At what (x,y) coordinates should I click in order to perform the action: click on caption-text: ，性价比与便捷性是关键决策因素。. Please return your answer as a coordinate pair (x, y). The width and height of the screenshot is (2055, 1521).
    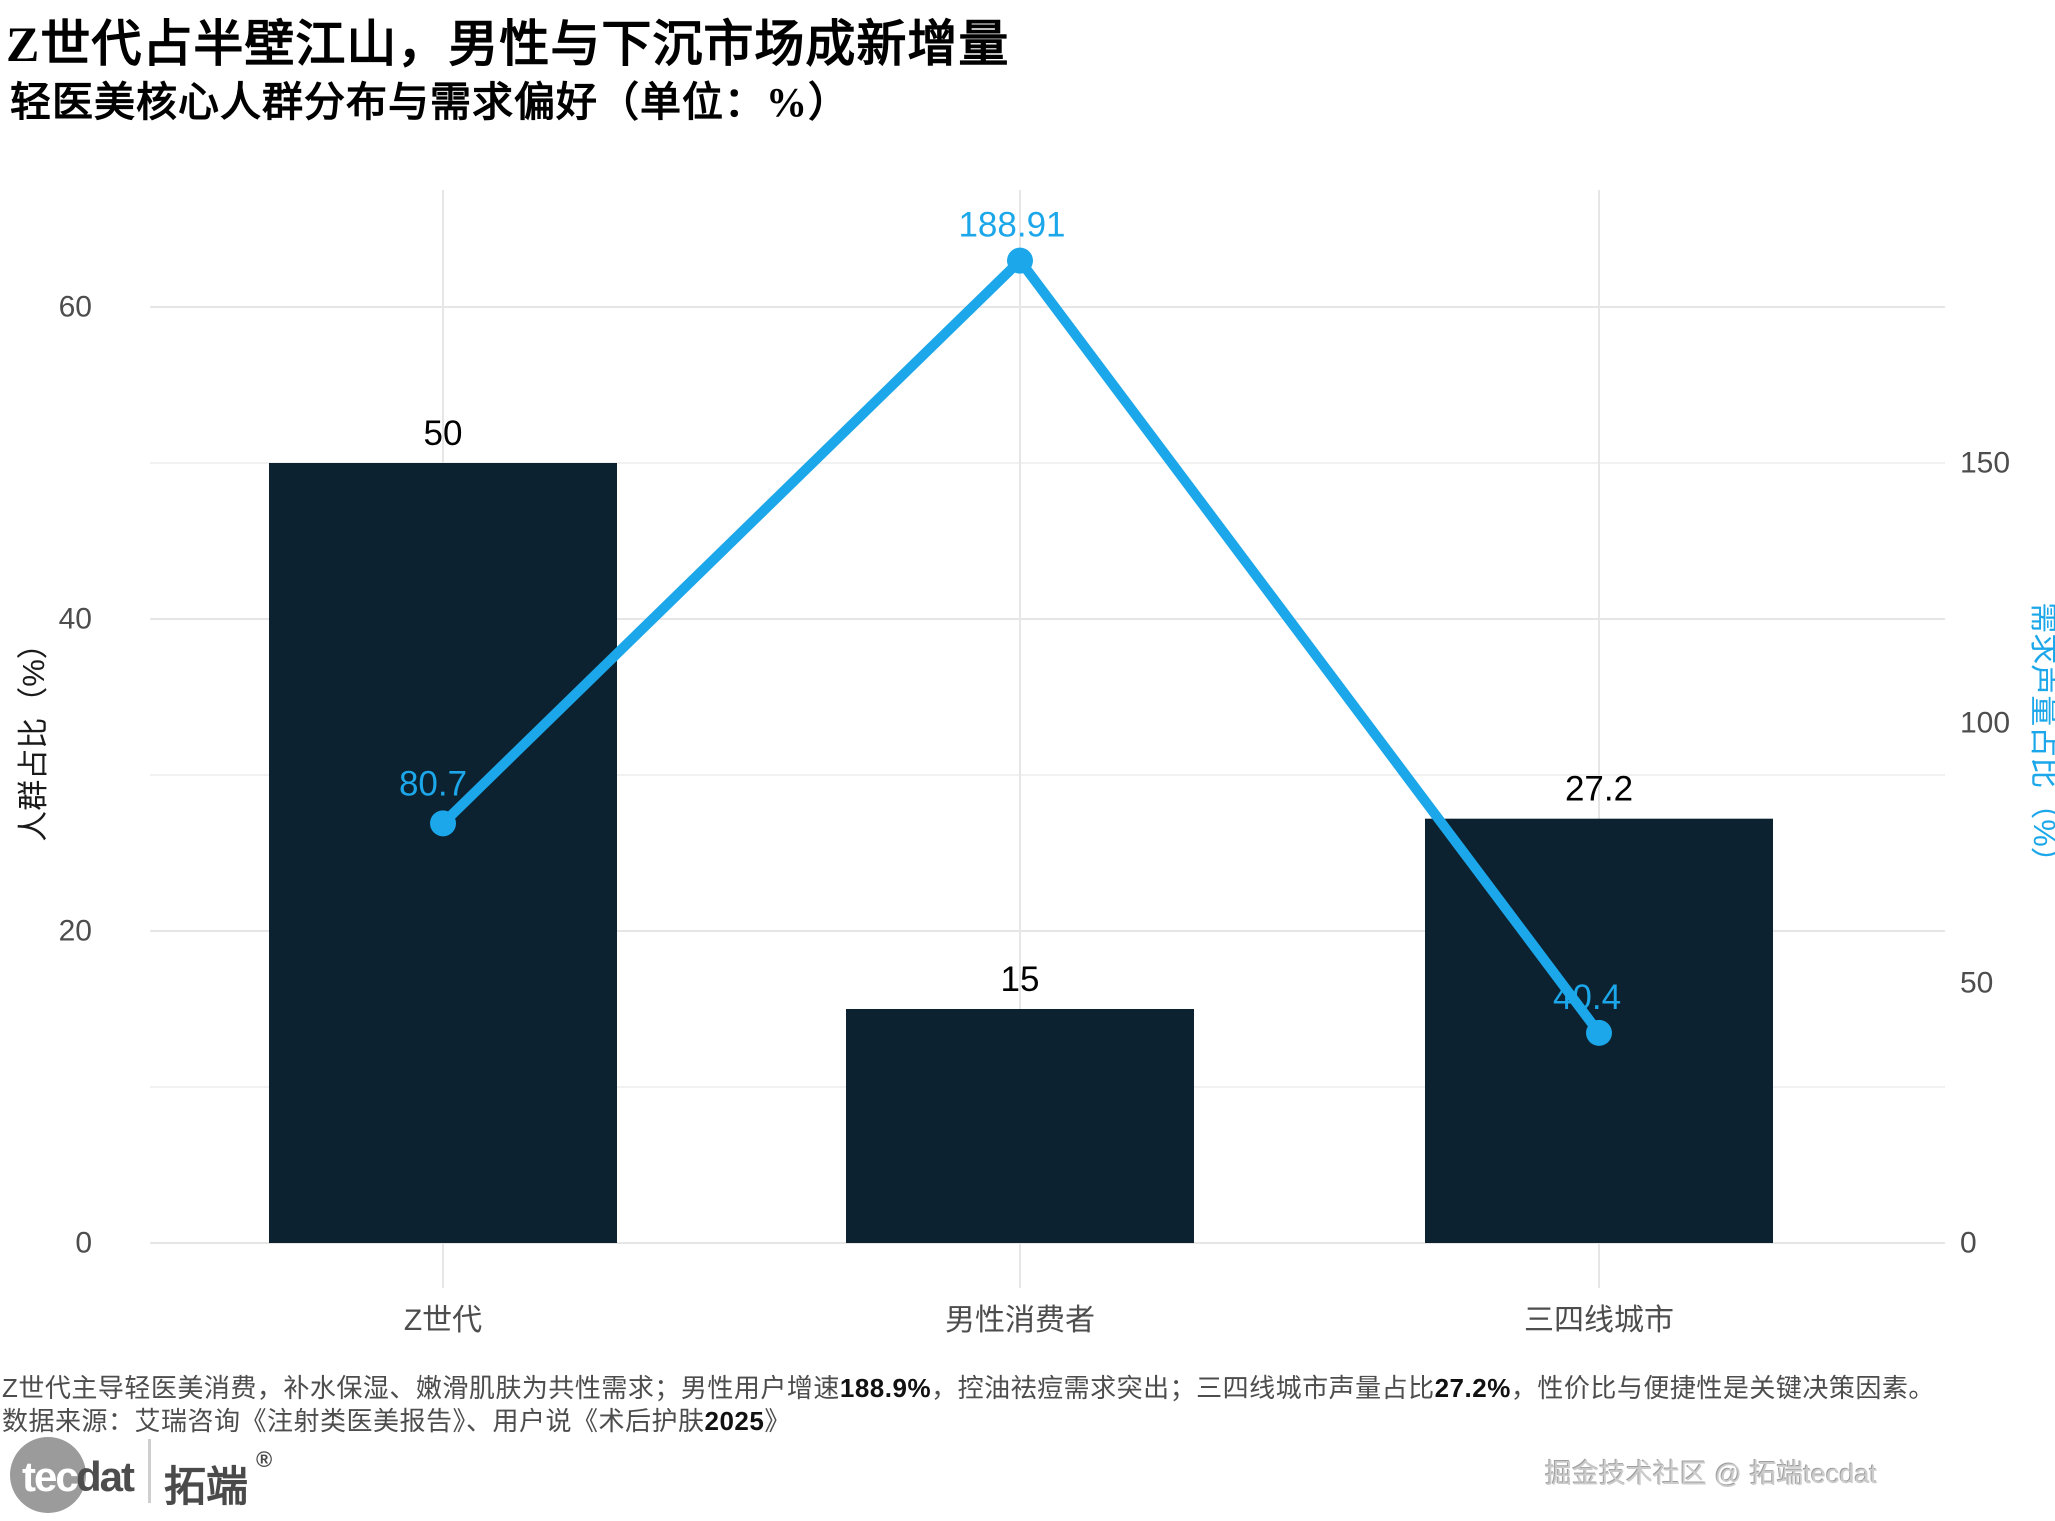
    Looking at the image, I should click on (1722, 1388).